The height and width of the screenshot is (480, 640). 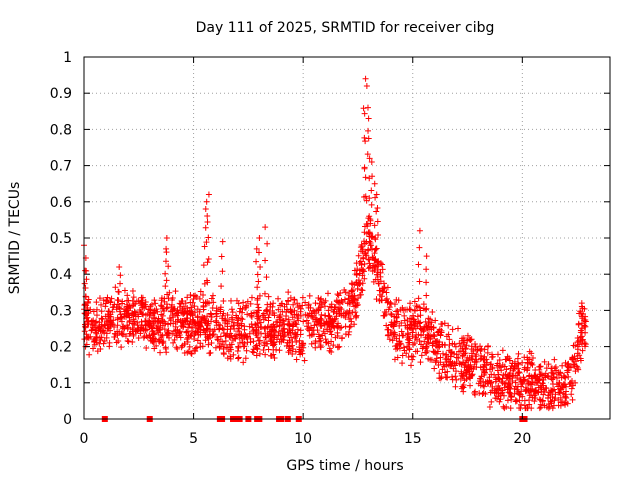 What do you see at coordinates (61, 311) in the screenshot?
I see `y-tick-label: 0.3` at bounding box center [61, 311].